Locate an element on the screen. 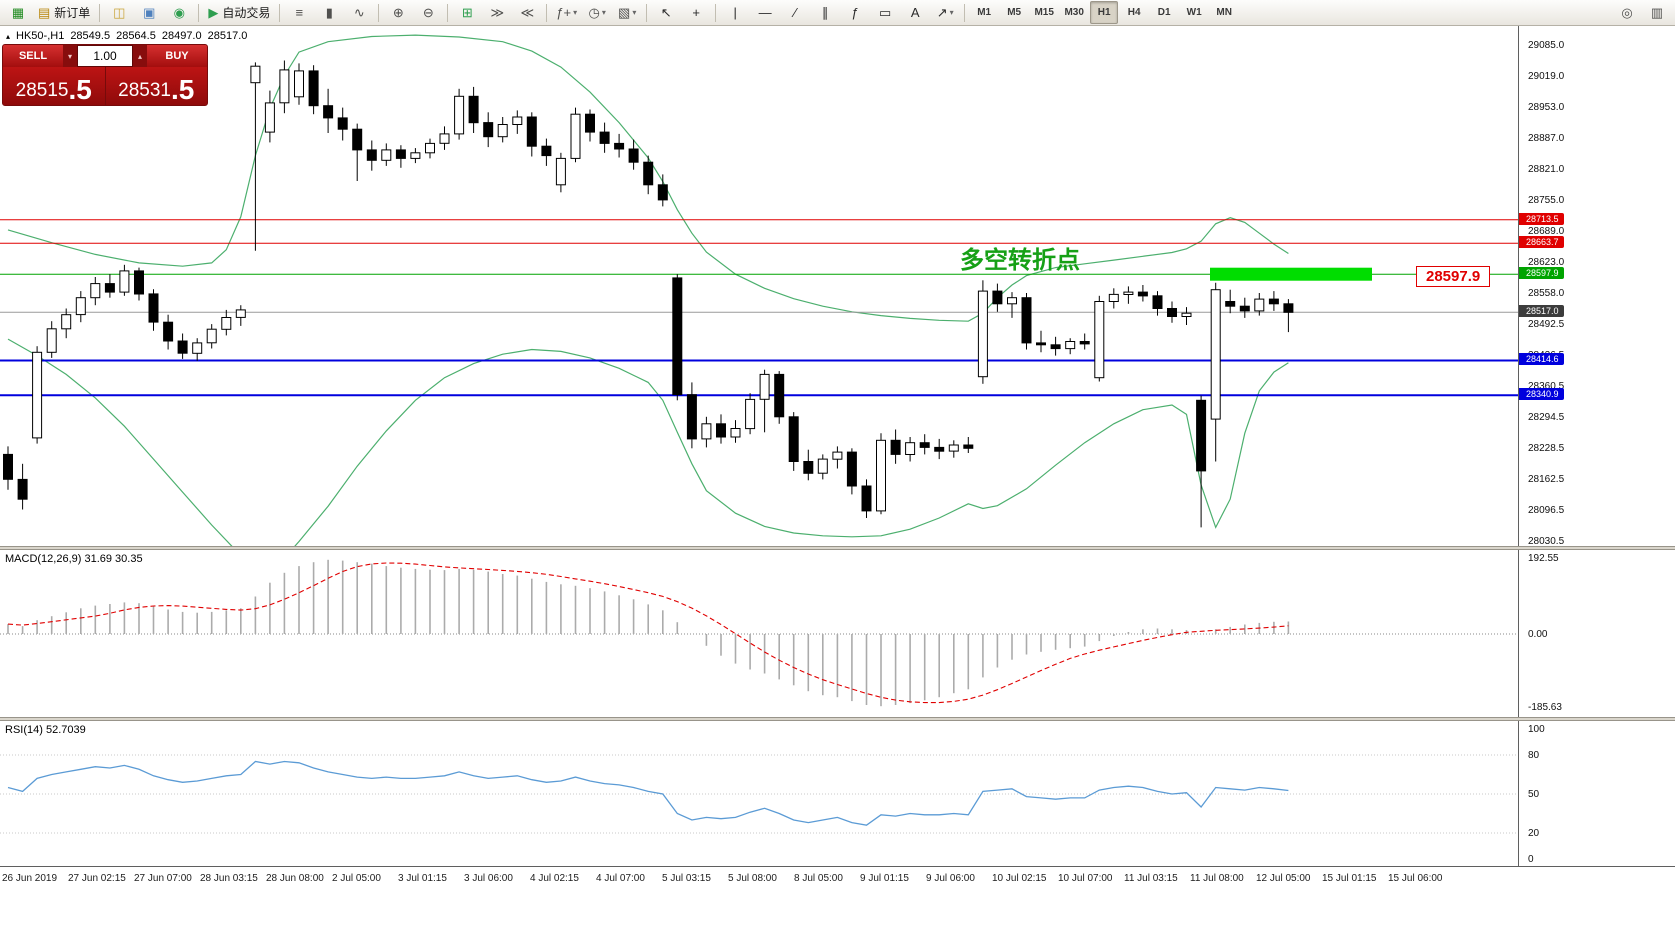  sell-button: SELL is located at coordinates (33, 56).